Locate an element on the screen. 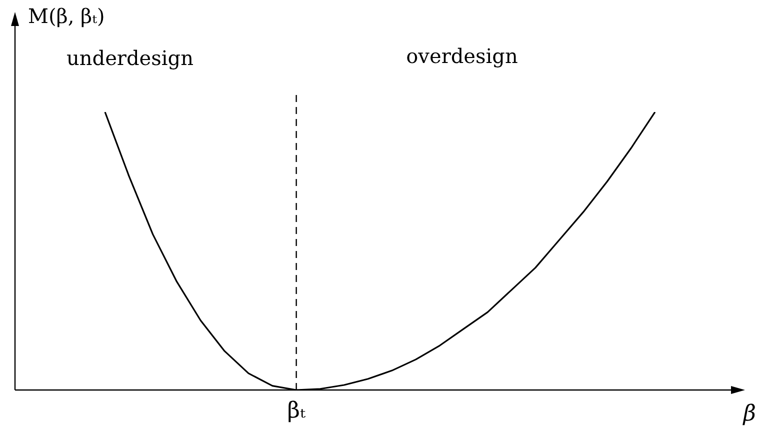 The width and height of the screenshot is (758, 436). text: overdesign is located at coordinates (462, 56).